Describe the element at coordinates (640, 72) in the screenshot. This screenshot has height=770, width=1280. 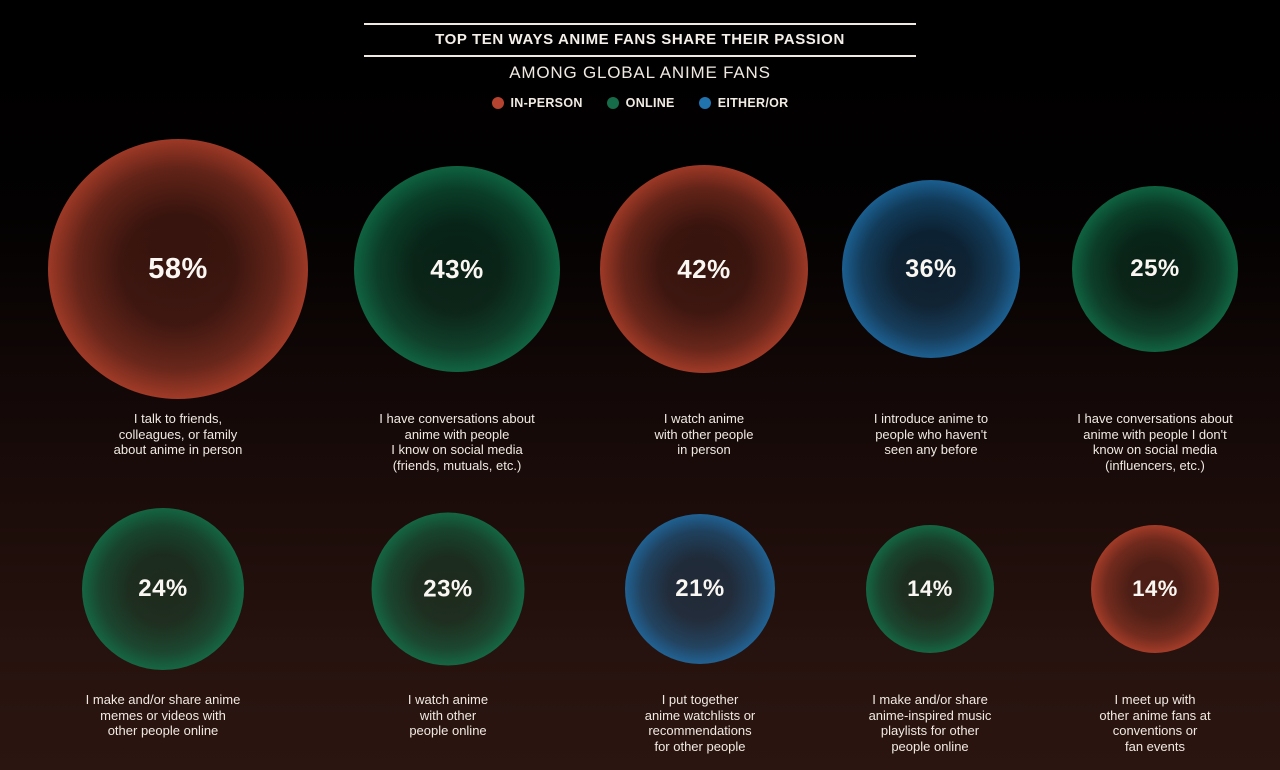
I see `page-subtitle: AMONG GLOBAL ANIME FANS` at that location.